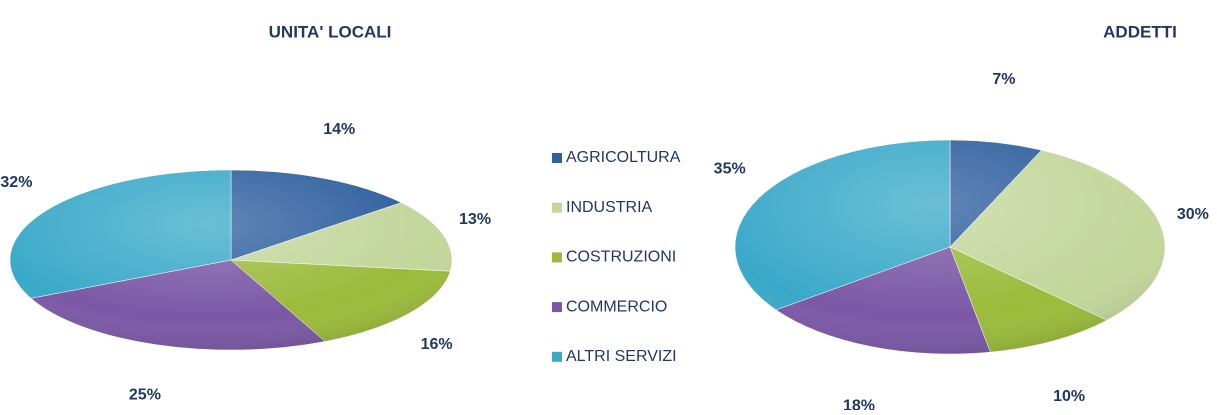  Describe the element at coordinates (330, 31) in the screenshot. I see `chart-title: UNITA' LOCALI` at that location.